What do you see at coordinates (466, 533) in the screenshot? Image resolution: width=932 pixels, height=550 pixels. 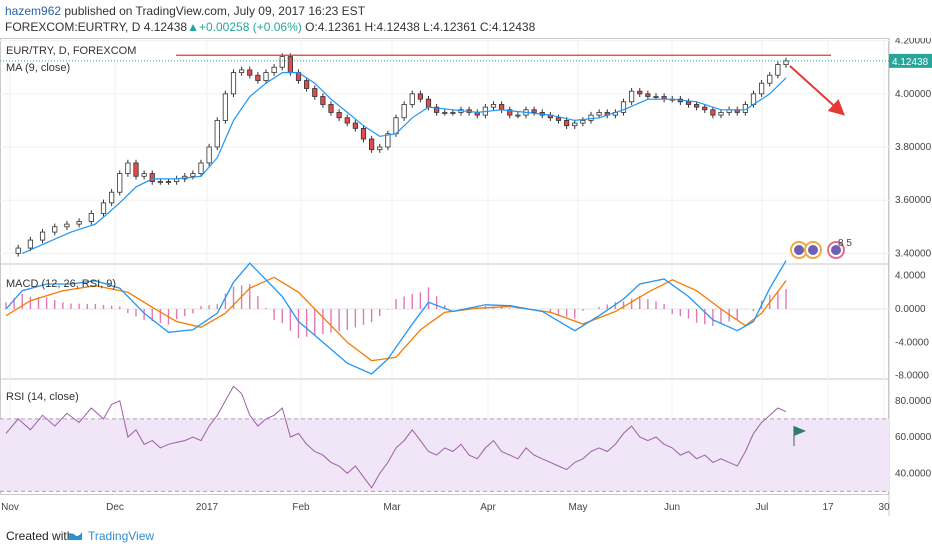 I see `footer: Created with TradingView` at bounding box center [466, 533].